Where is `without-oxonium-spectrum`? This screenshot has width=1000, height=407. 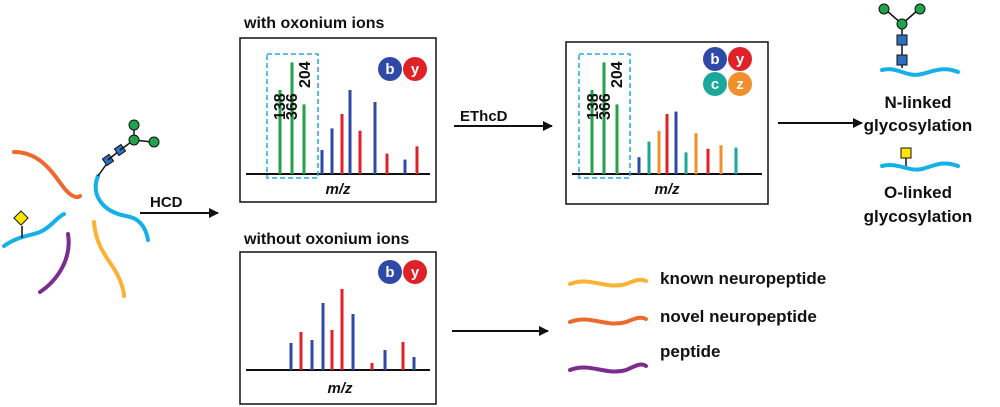
without-oxonium-spectrum is located at coordinates (352, 329).